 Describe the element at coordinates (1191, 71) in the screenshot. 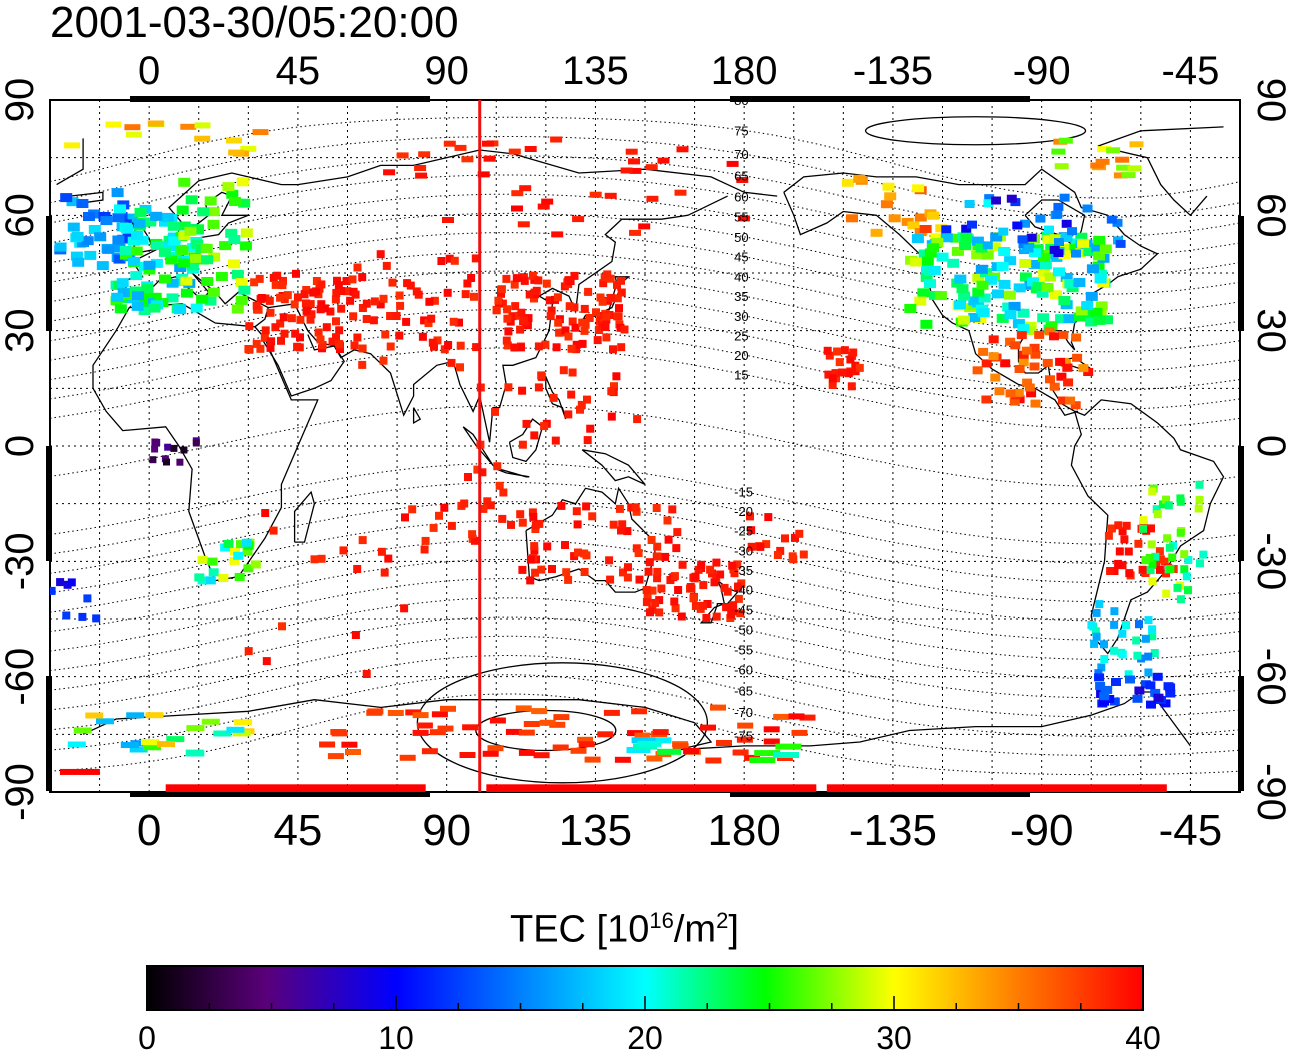

I see `top-axis-label: -45` at that location.